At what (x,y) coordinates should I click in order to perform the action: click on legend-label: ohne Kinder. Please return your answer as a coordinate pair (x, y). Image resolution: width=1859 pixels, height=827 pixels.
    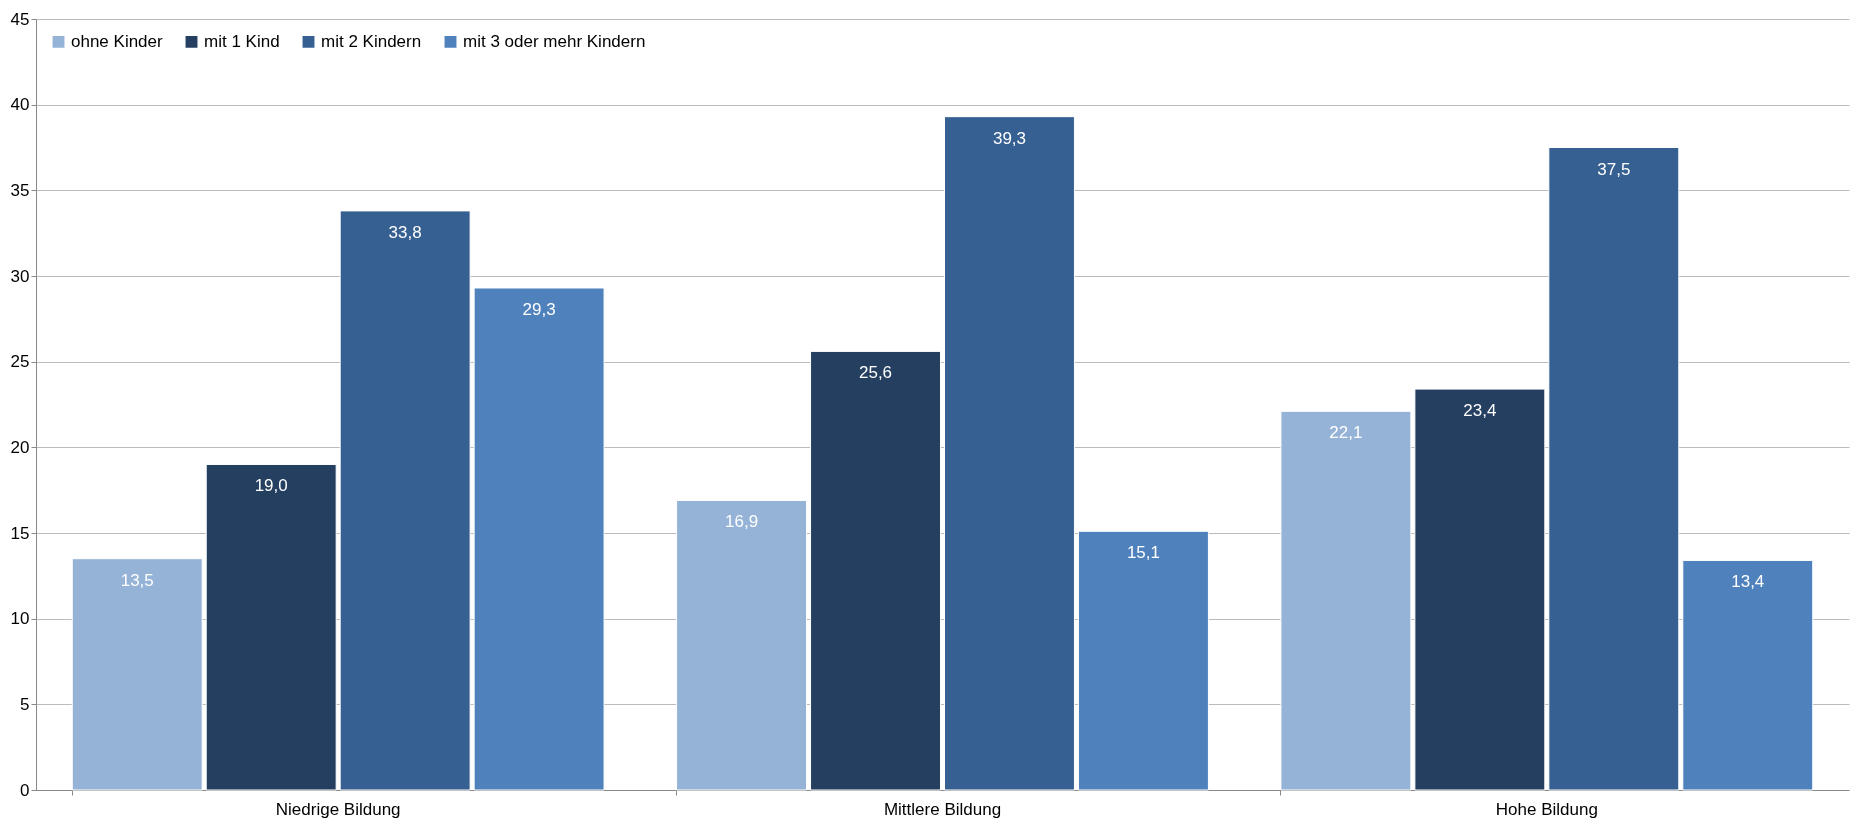
    Looking at the image, I should click on (117, 41).